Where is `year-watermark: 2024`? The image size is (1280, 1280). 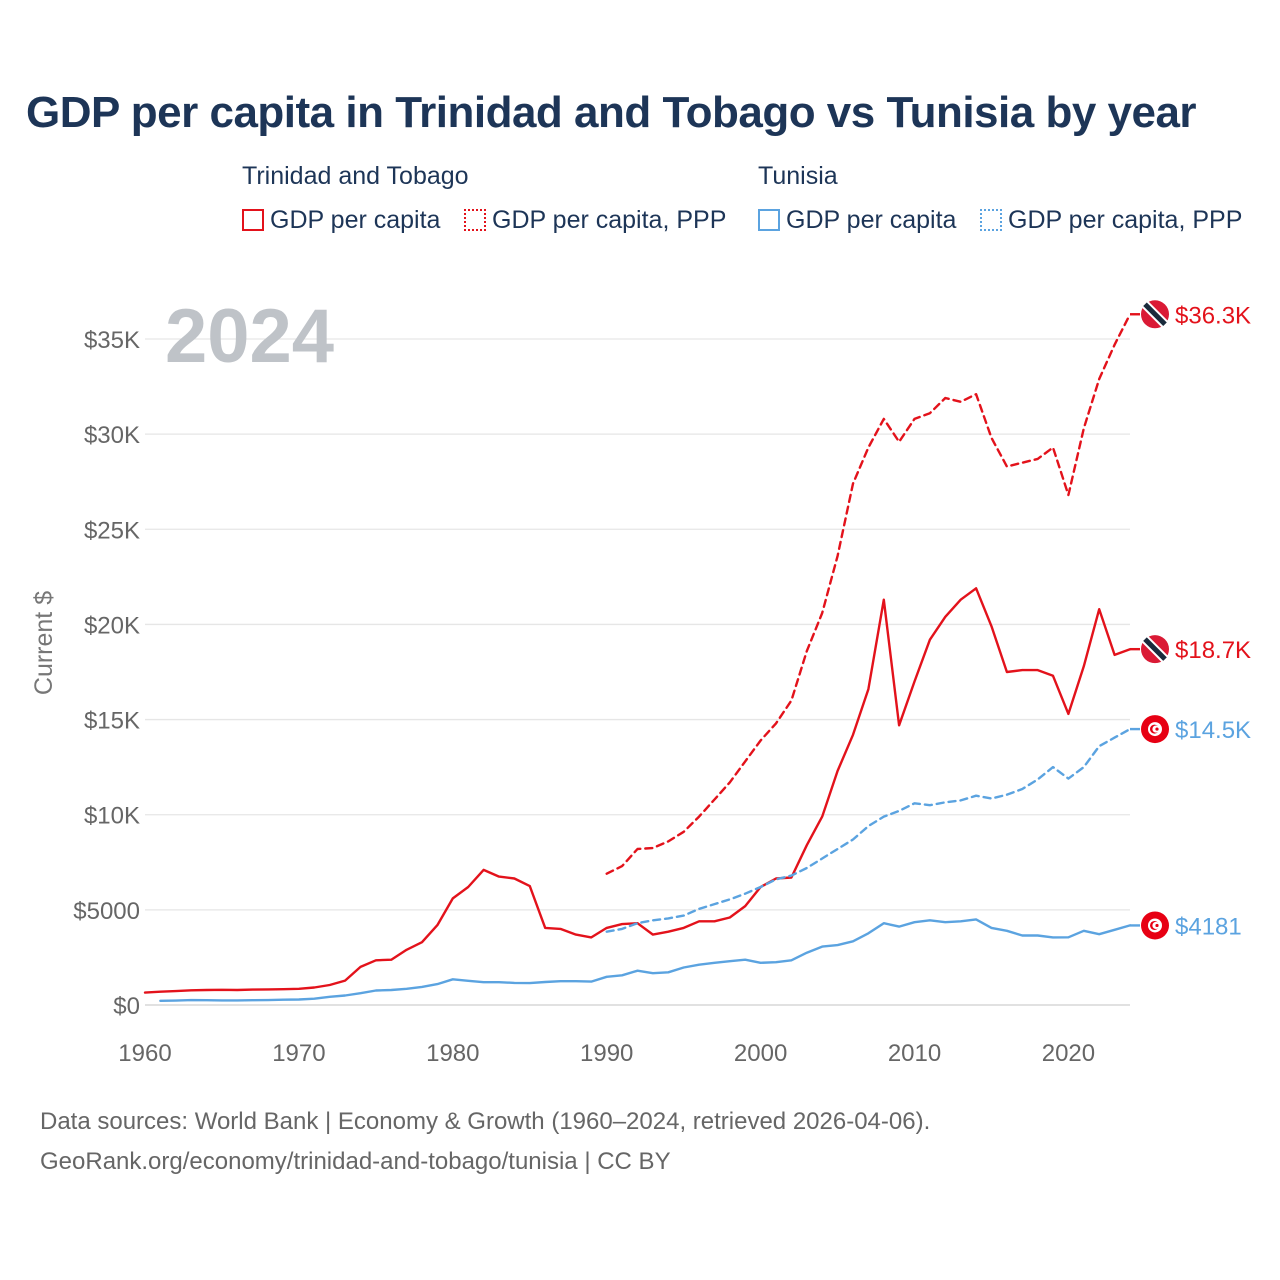 year-watermark: 2024 is located at coordinates (249, 336).